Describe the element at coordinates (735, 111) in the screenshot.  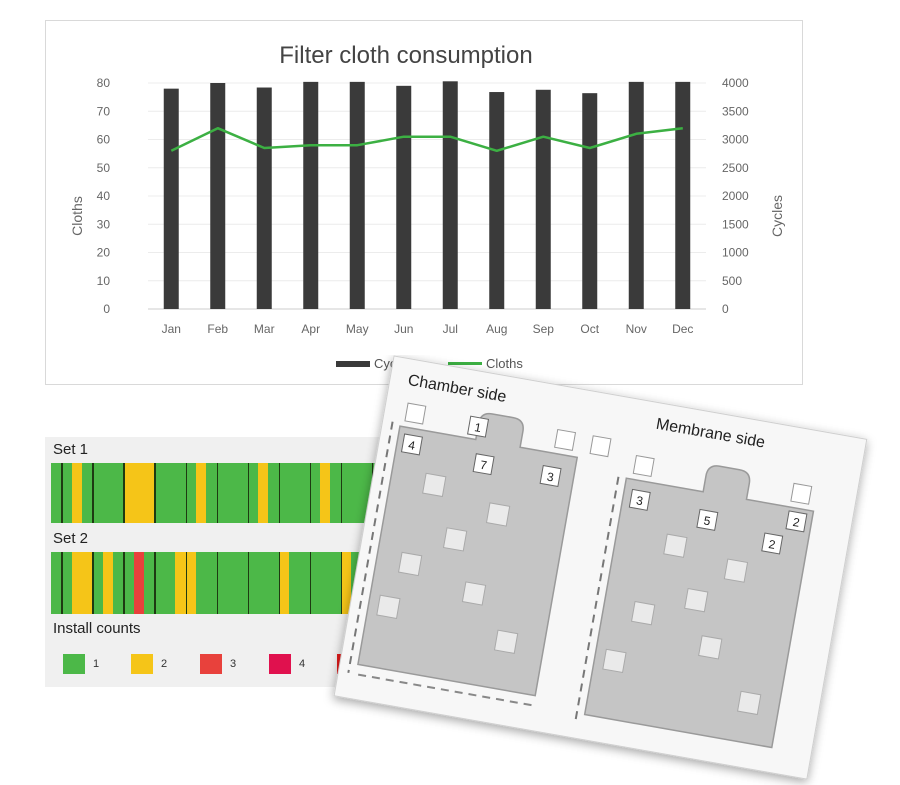
I see `y2-tick-label: 3500` at that location.